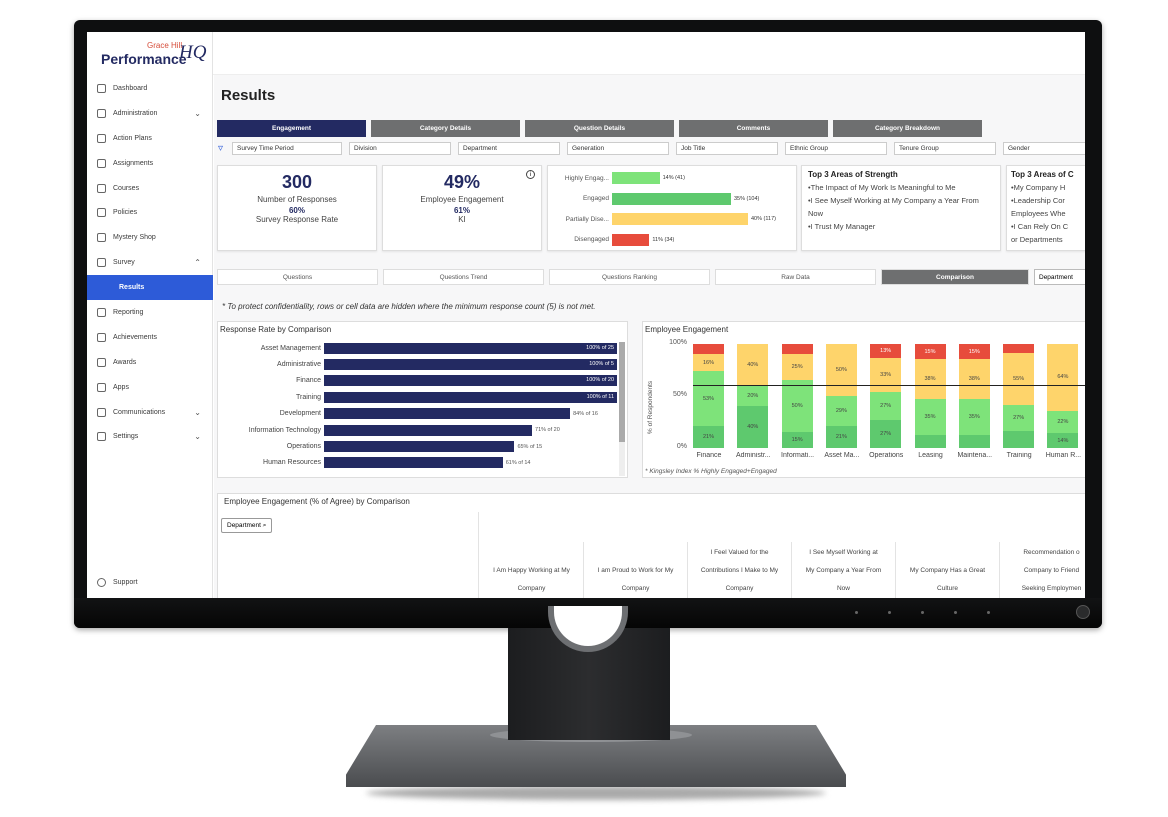 The image size is (1168, 817). What do you see at coordinates (955, 277) in the screenshot?
I see `subtab-comparison: Comparison` at bounding box center [955, 277].